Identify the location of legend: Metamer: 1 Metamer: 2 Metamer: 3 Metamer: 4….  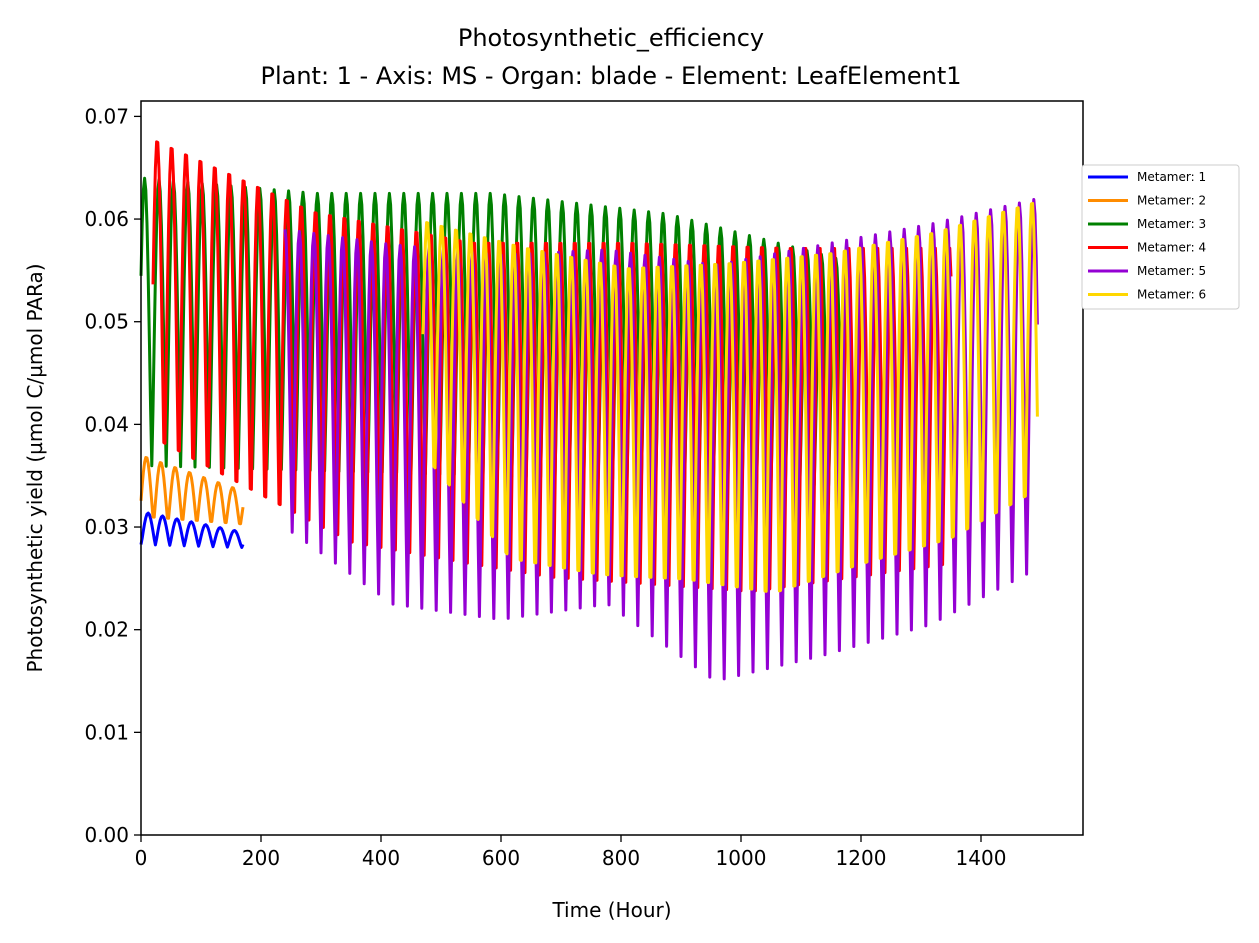
(1160, 237).